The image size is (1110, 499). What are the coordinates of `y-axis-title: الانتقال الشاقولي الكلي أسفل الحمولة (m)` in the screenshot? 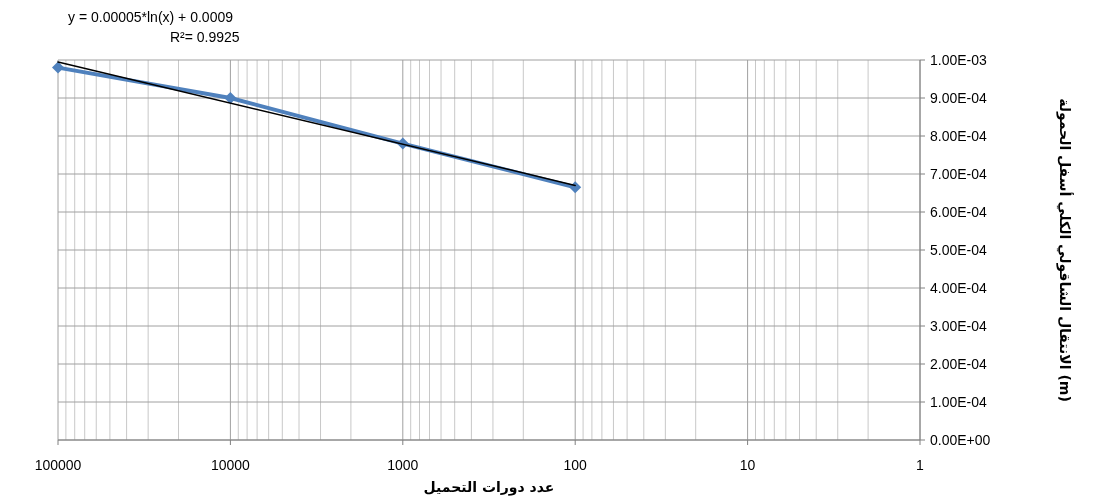 It's located at (1065, 250).